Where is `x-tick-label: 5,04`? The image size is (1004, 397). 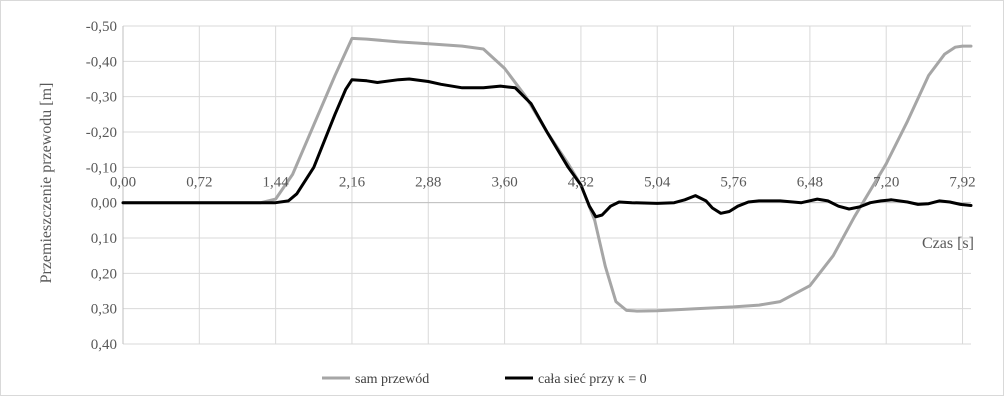
x-tick-label: 5,04 is located at coordinates (657, 183).